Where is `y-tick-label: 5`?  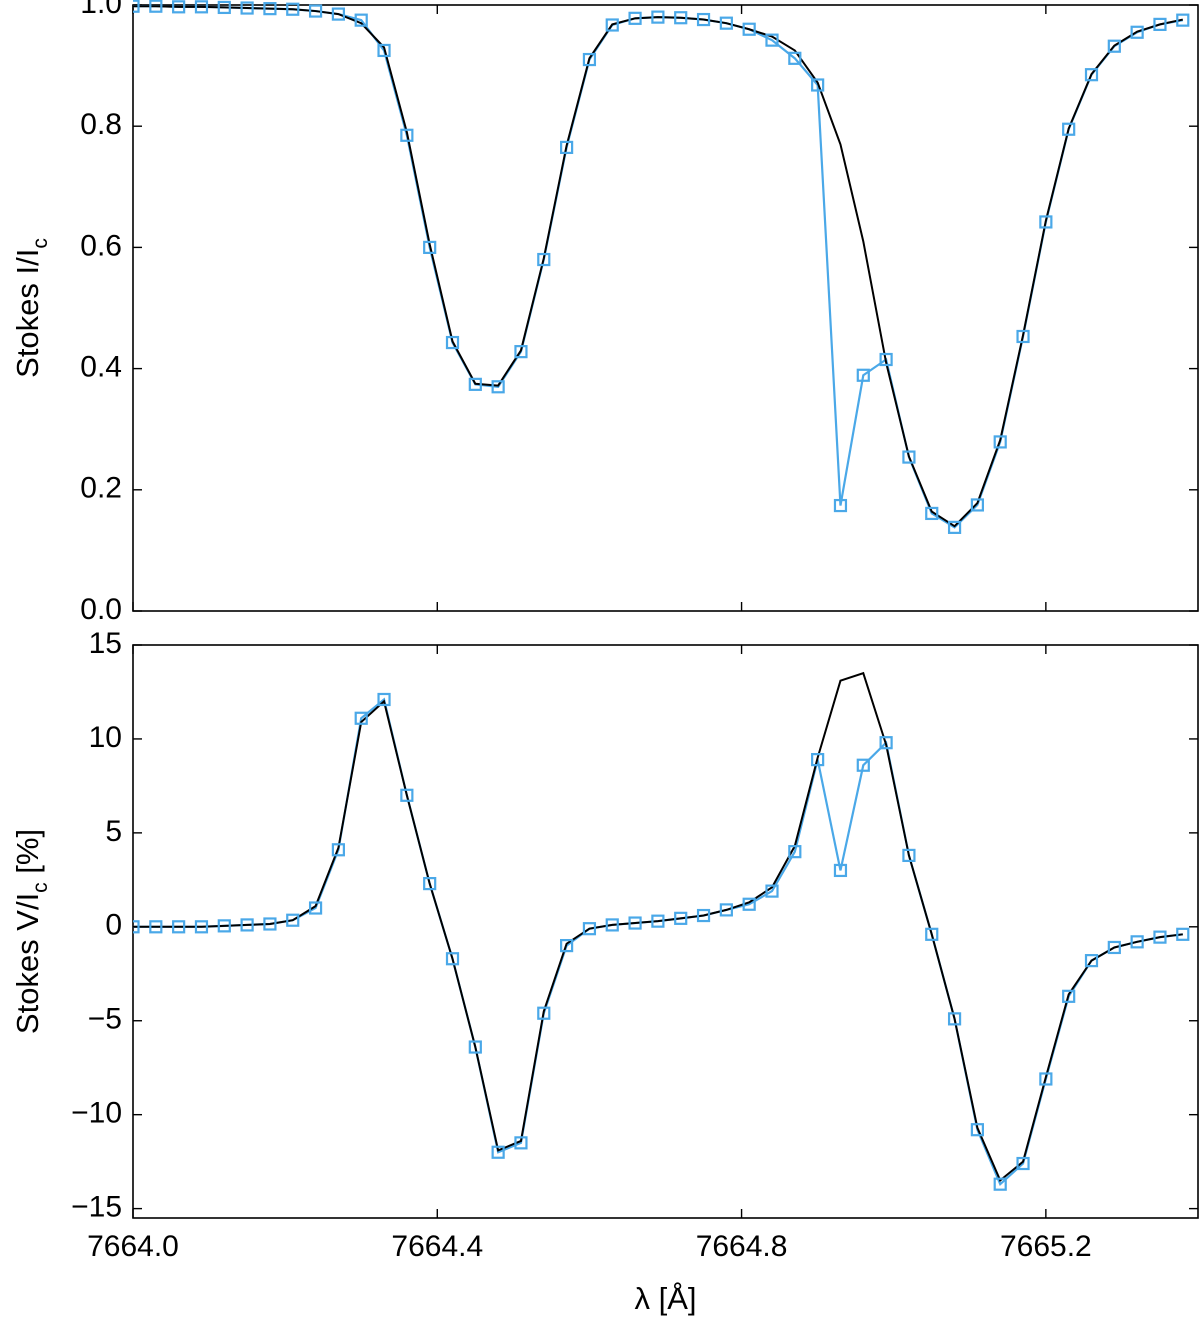 y-tick-label: 5 is located at coordinates (113, 831).